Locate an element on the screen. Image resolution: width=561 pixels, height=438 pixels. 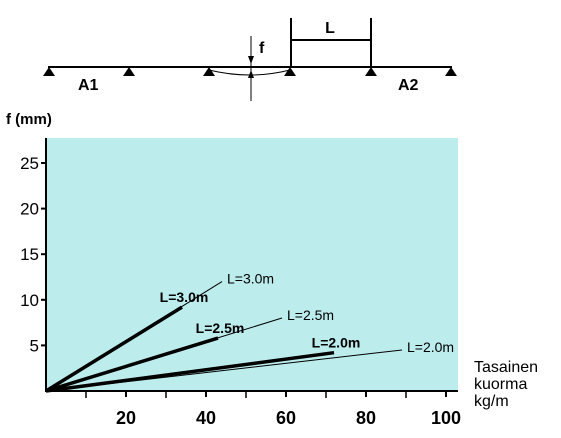
deflection-label: f is located at coordinates (262, 48).